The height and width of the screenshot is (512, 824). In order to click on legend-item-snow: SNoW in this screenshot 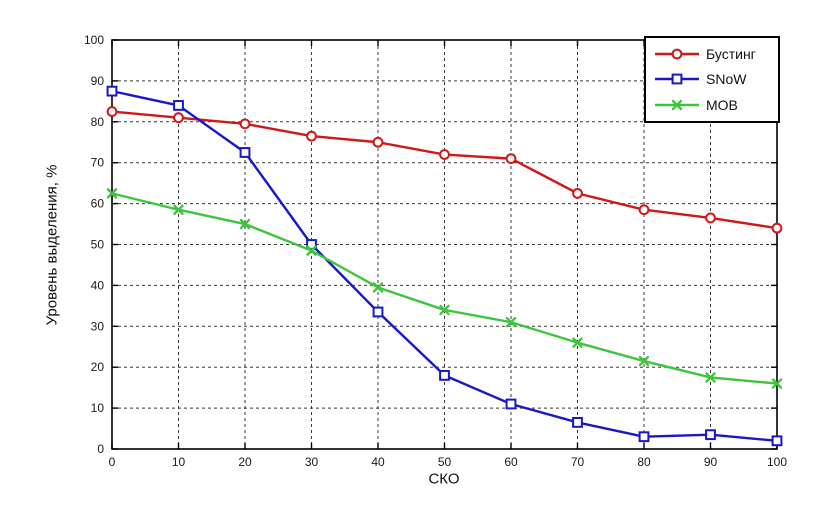, I will do `click(714, 79)`.